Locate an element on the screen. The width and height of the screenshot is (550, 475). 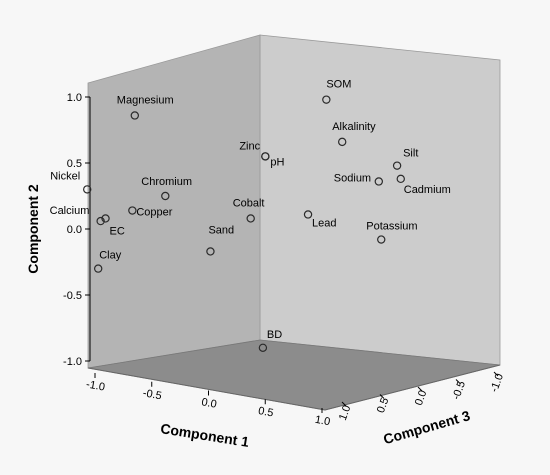
point-label-sodium: Sodium is located at coordinates (352, 178).